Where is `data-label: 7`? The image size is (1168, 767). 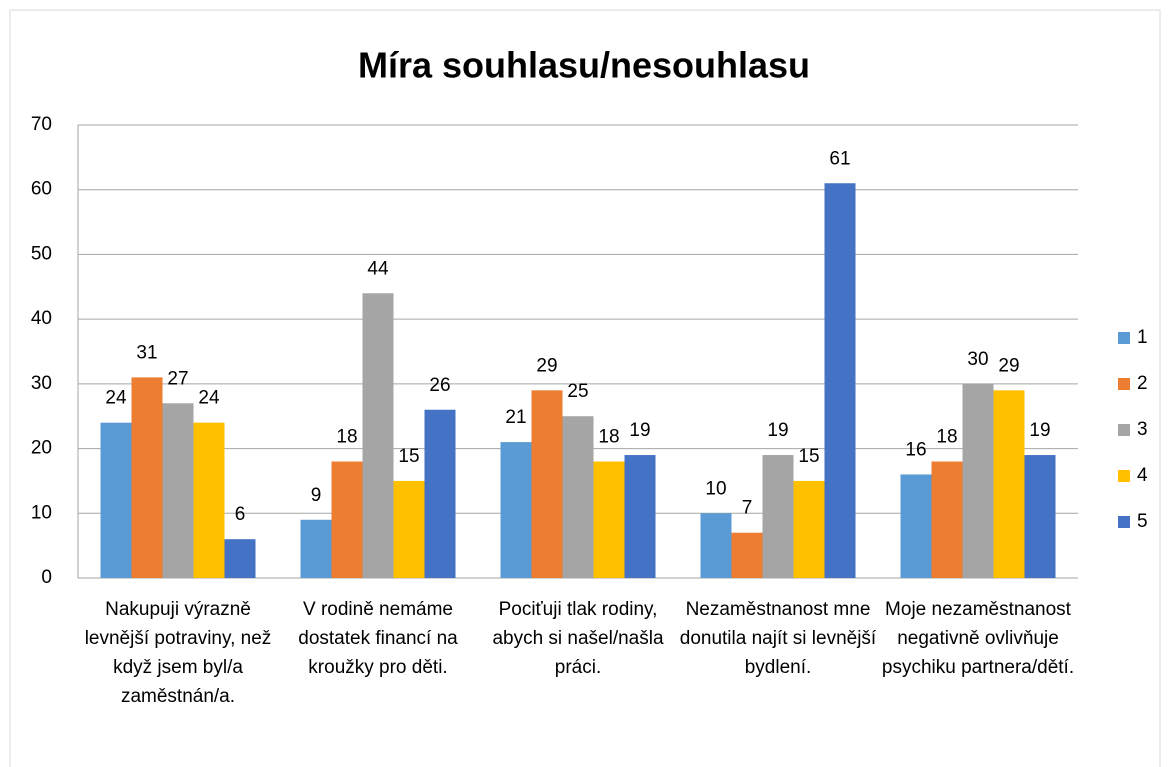
data-label: 7 is located at coordinates (747, 508).